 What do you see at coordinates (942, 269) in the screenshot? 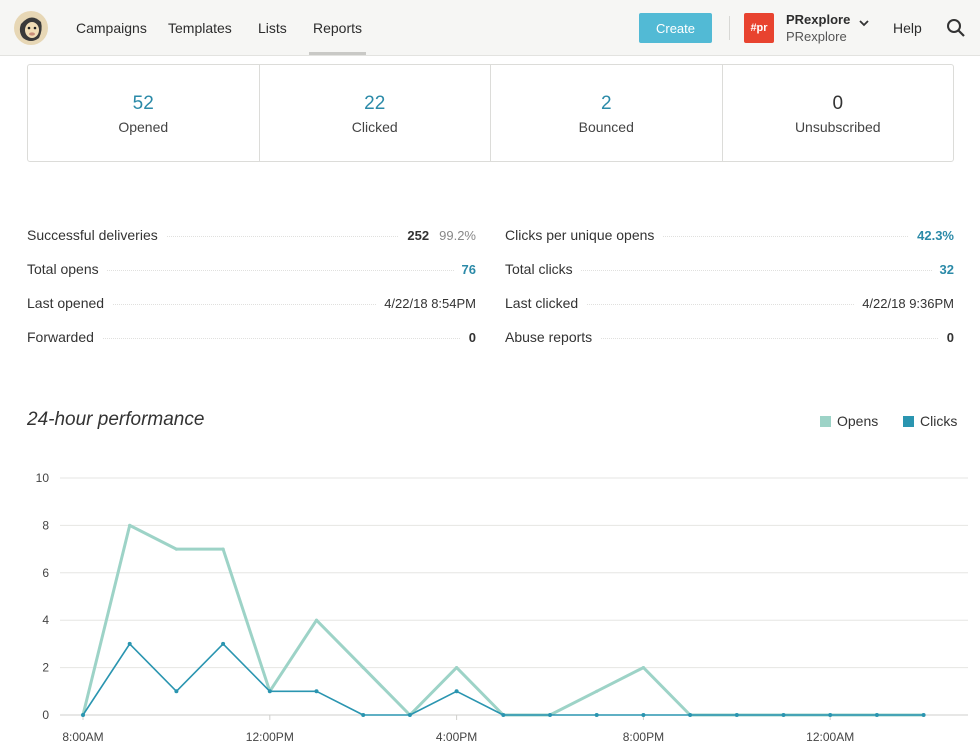
I see `metric-value-link: 32` at bounding box center [942, 269].